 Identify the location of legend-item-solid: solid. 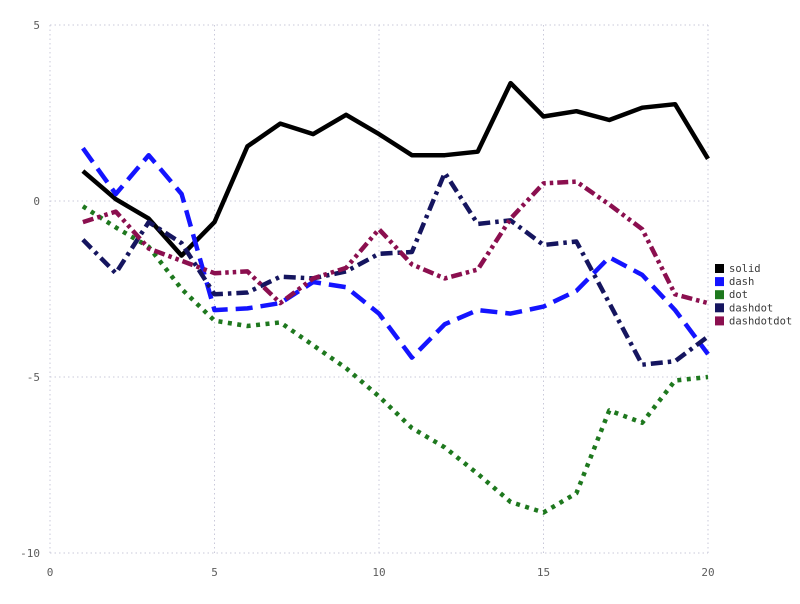
(738, 269).